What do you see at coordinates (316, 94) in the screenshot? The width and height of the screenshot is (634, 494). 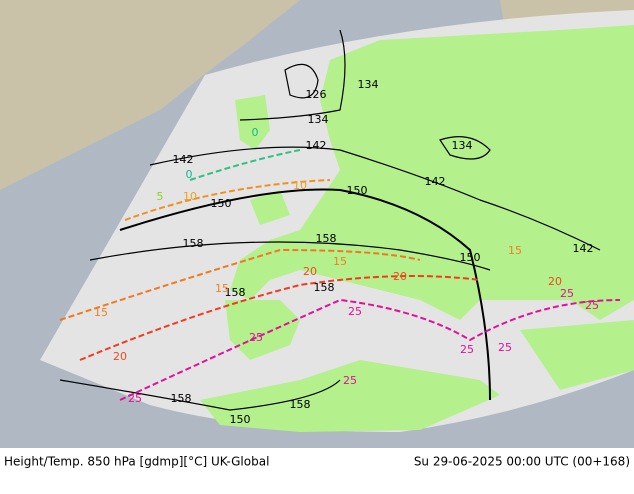 I see `contour-label: 126` at bounding box center [316, 94].